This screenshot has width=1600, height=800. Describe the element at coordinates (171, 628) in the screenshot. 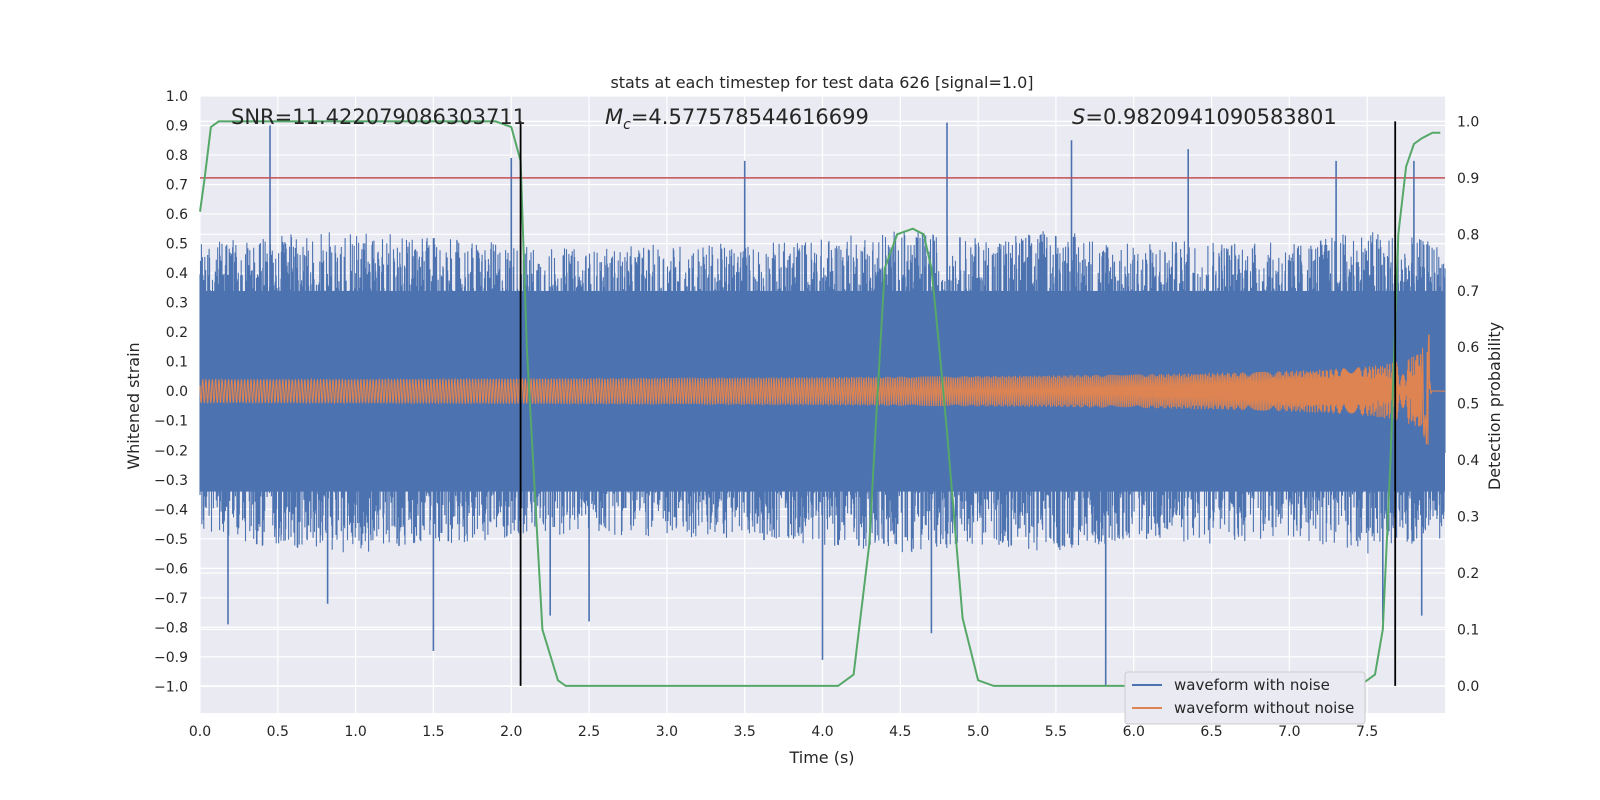

I see `y-tick-label-left: −0.8` at that location.